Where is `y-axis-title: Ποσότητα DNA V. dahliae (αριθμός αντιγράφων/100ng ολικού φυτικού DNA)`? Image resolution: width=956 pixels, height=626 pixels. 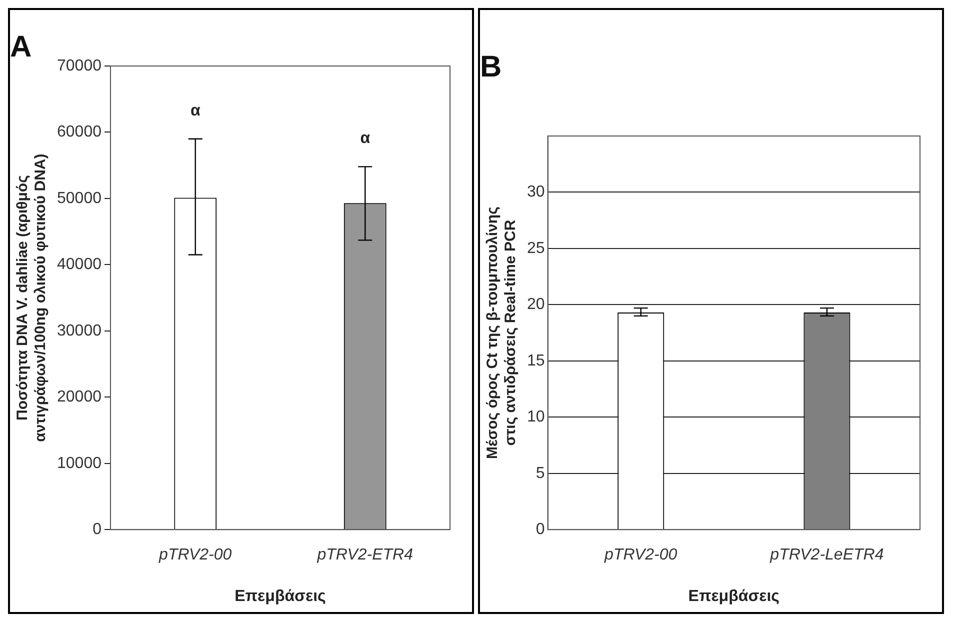
y-axis-title: Ποσότητα DNA V. dahliae (αριθμός αντιγράφων/100ng ολικού φυτικού DNA) is located at coordinates (32, 298).